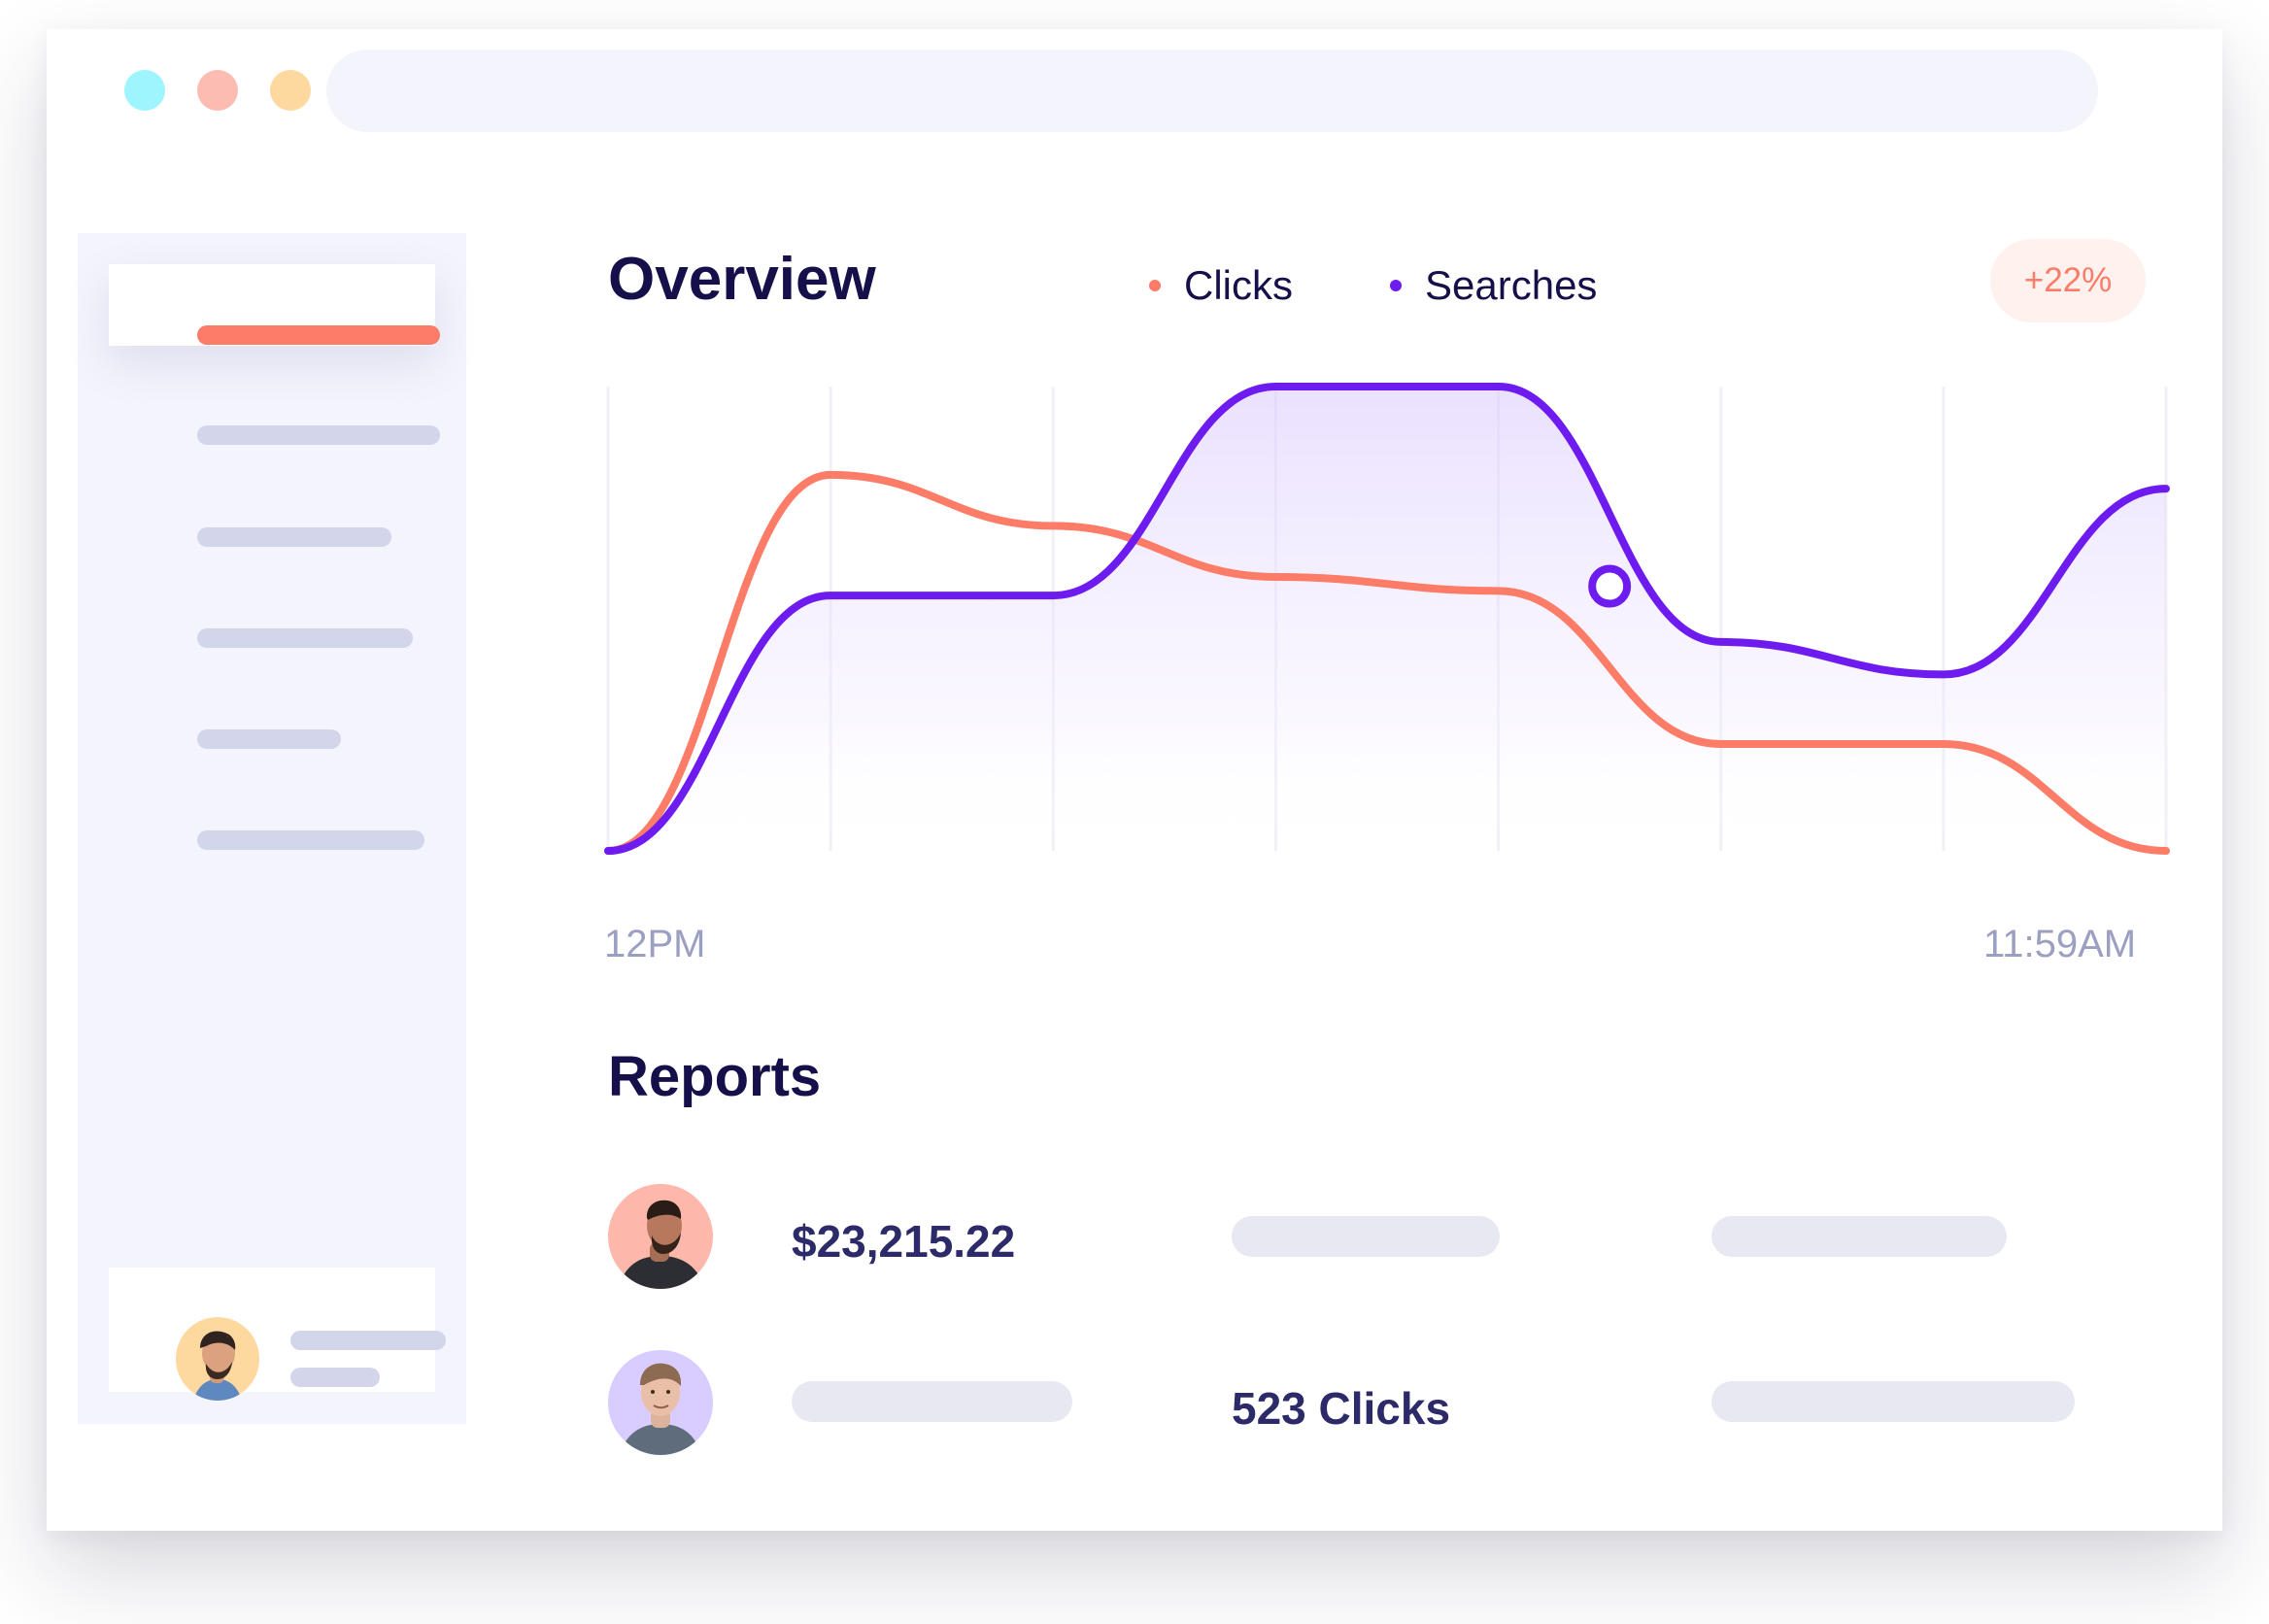 The width and height of the screenshot is (2269, 1624). Describe the element at coordinates (1155, 285) in the screenshot. I see `clicks-legend-dot` at that location.